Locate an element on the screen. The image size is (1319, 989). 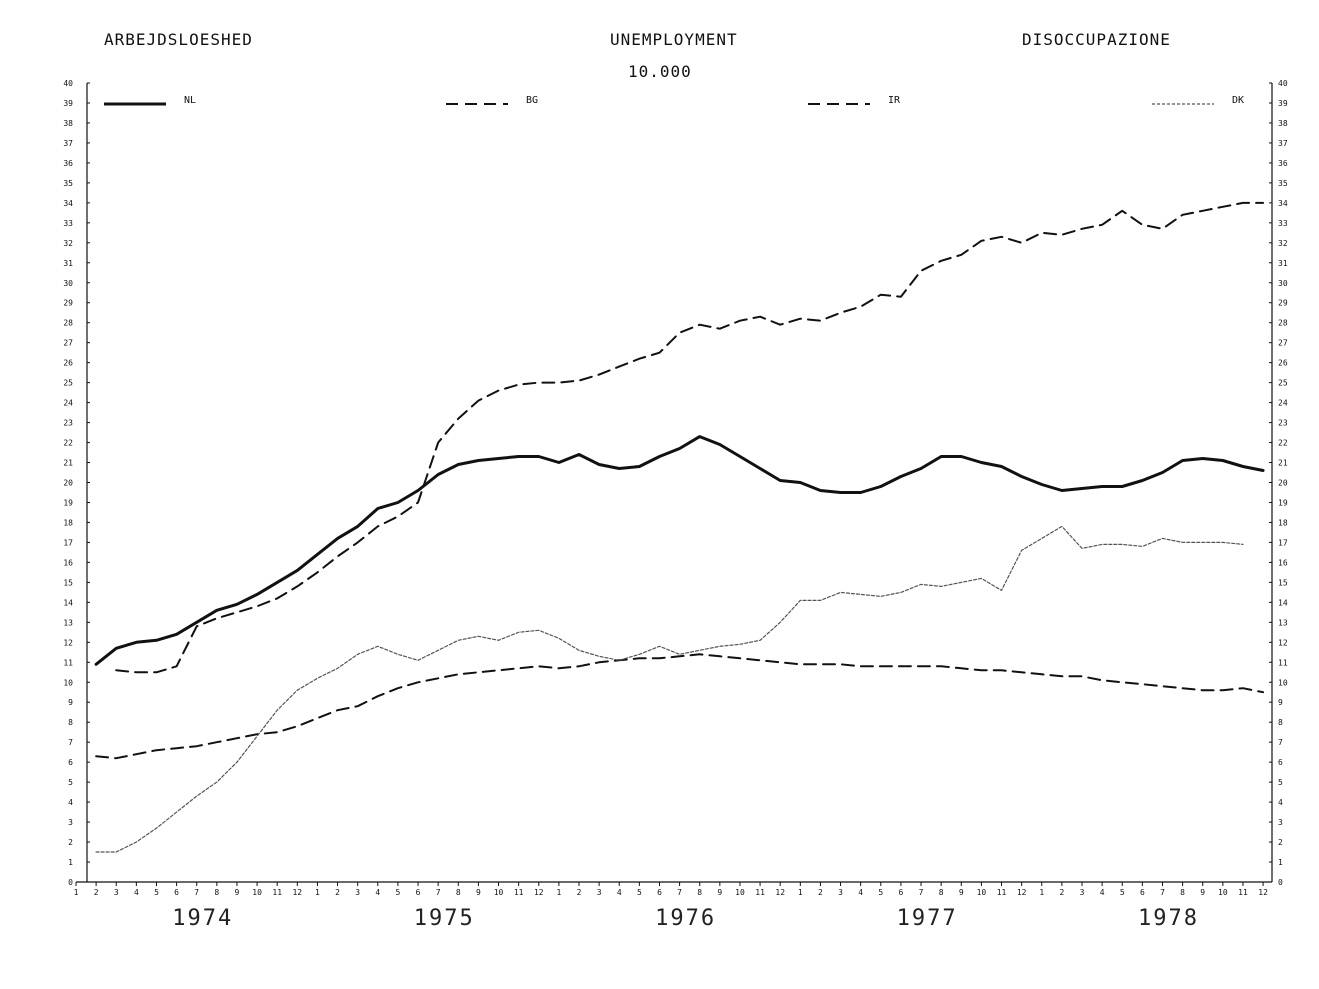
y-tick-label-left: 15 is located at coordinates (68, 582).